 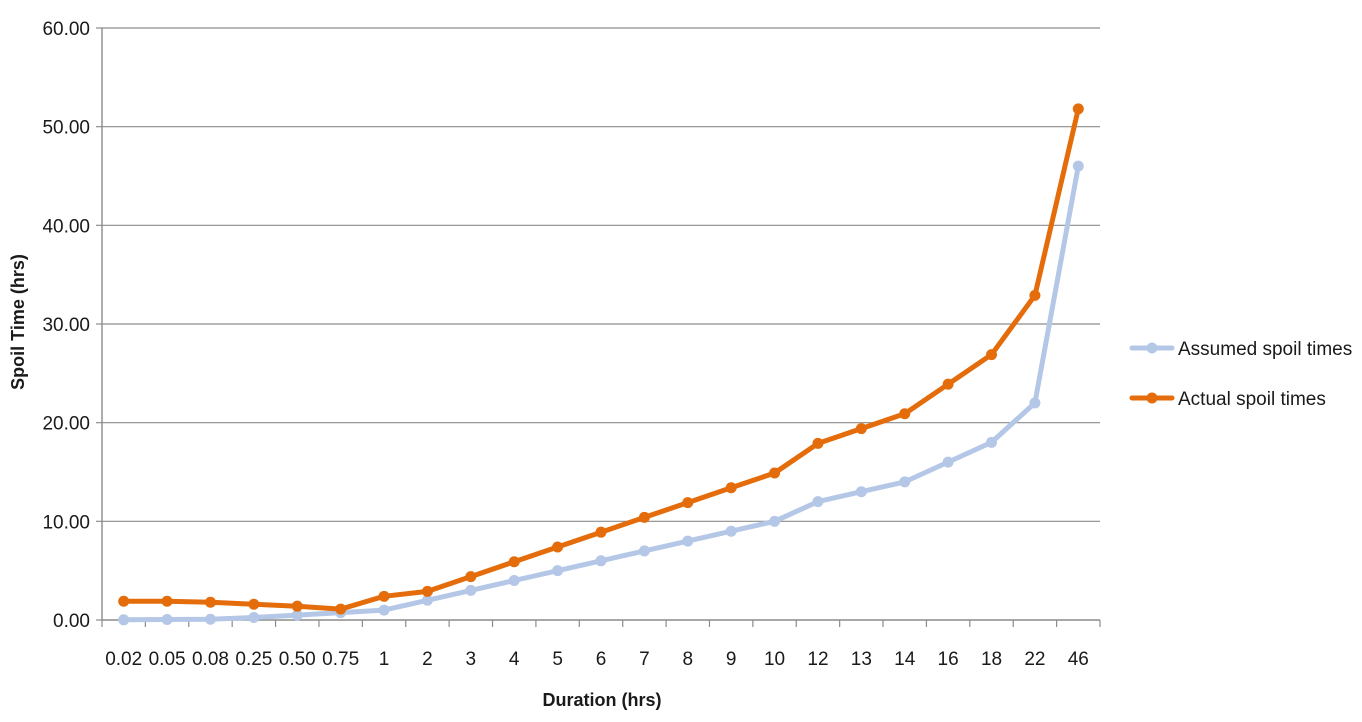 I want to click on x-tick-label: 10, so click(x=774, y=659).